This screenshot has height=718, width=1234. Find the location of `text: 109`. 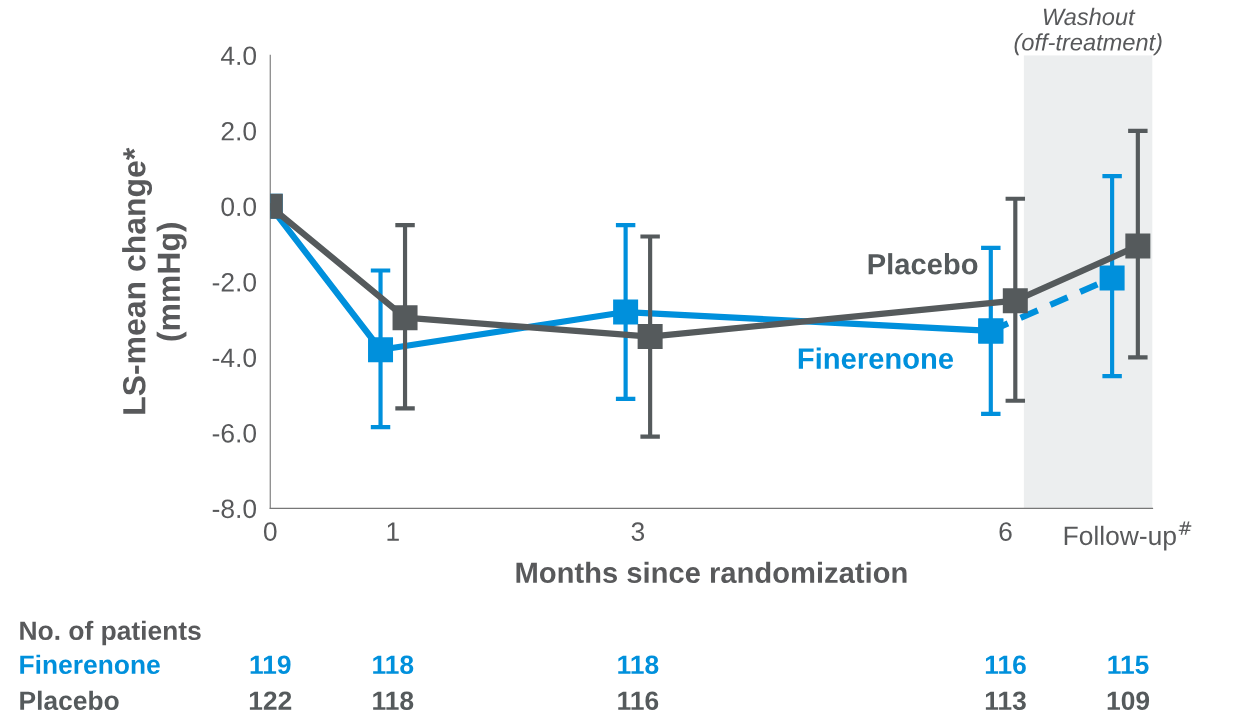

text: 109 is located at coordinates (1128, 701).